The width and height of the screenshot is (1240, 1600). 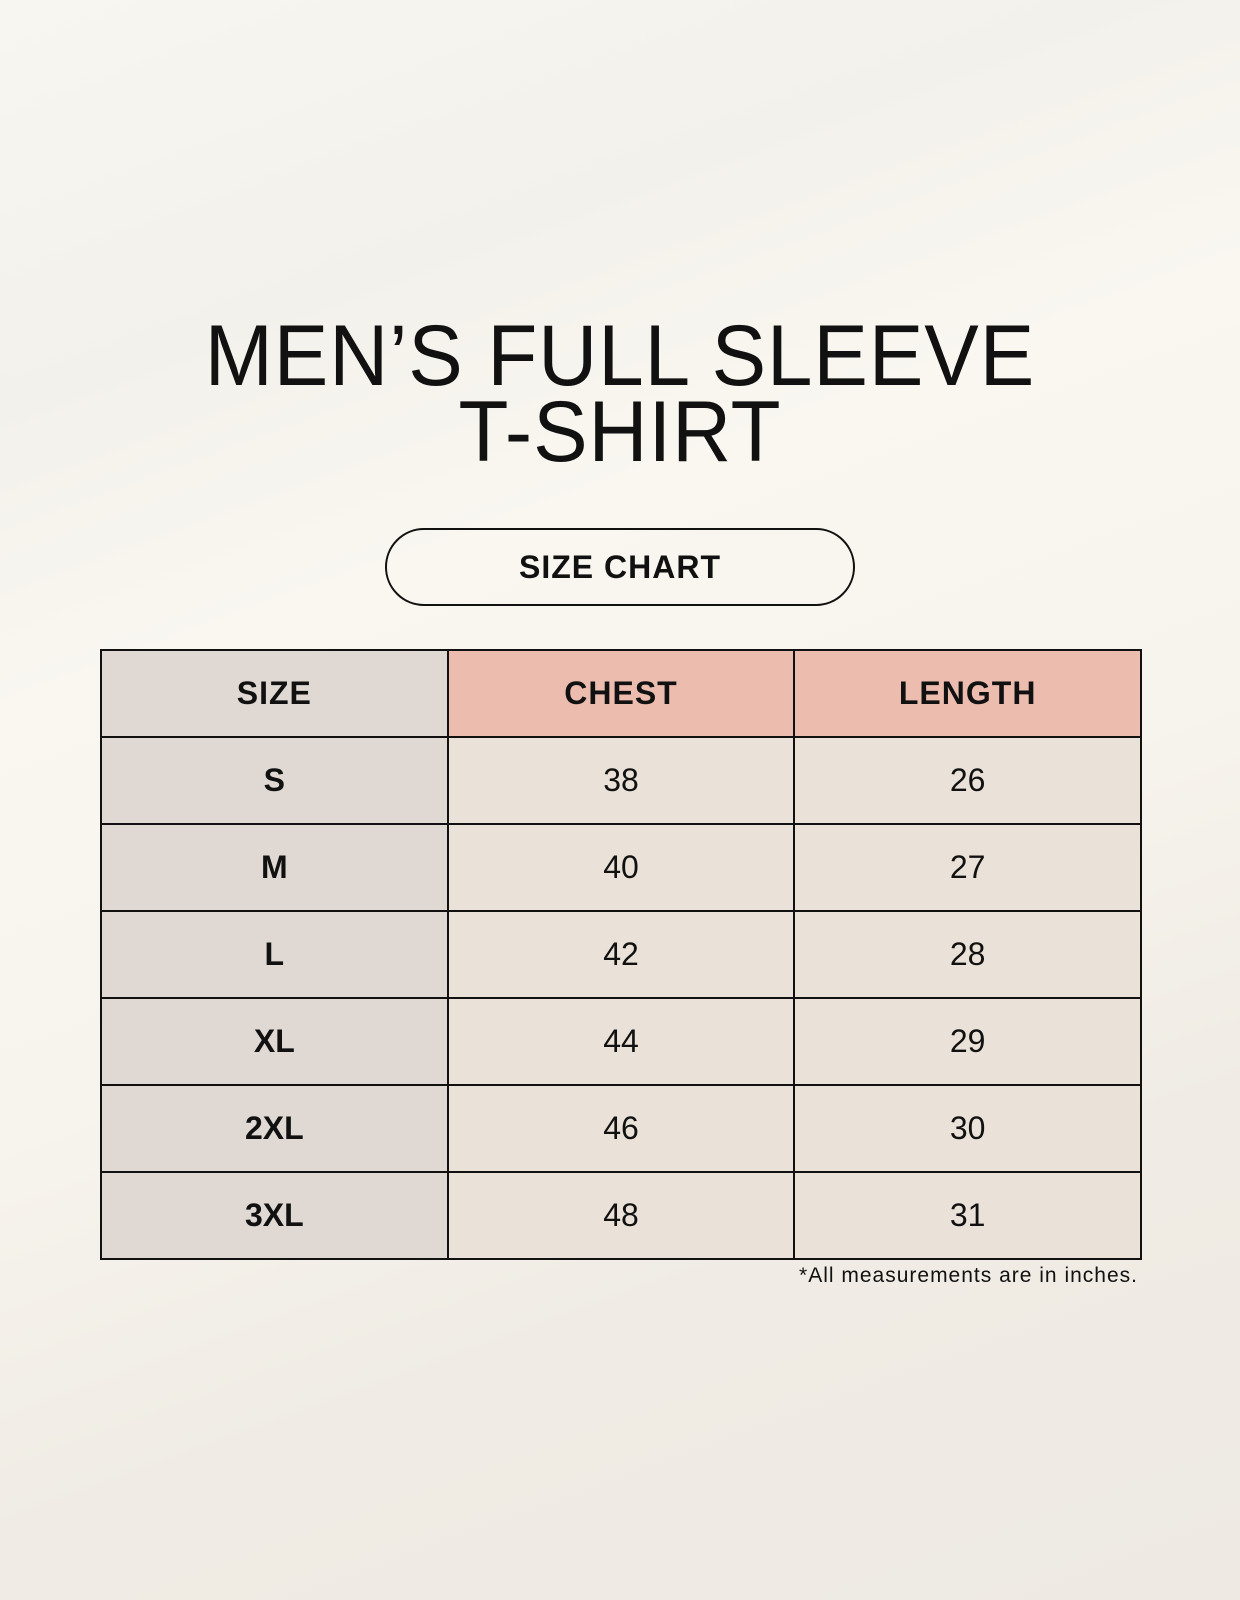 I want to click on chest-cell: 46, so click(x=621, y=1128).